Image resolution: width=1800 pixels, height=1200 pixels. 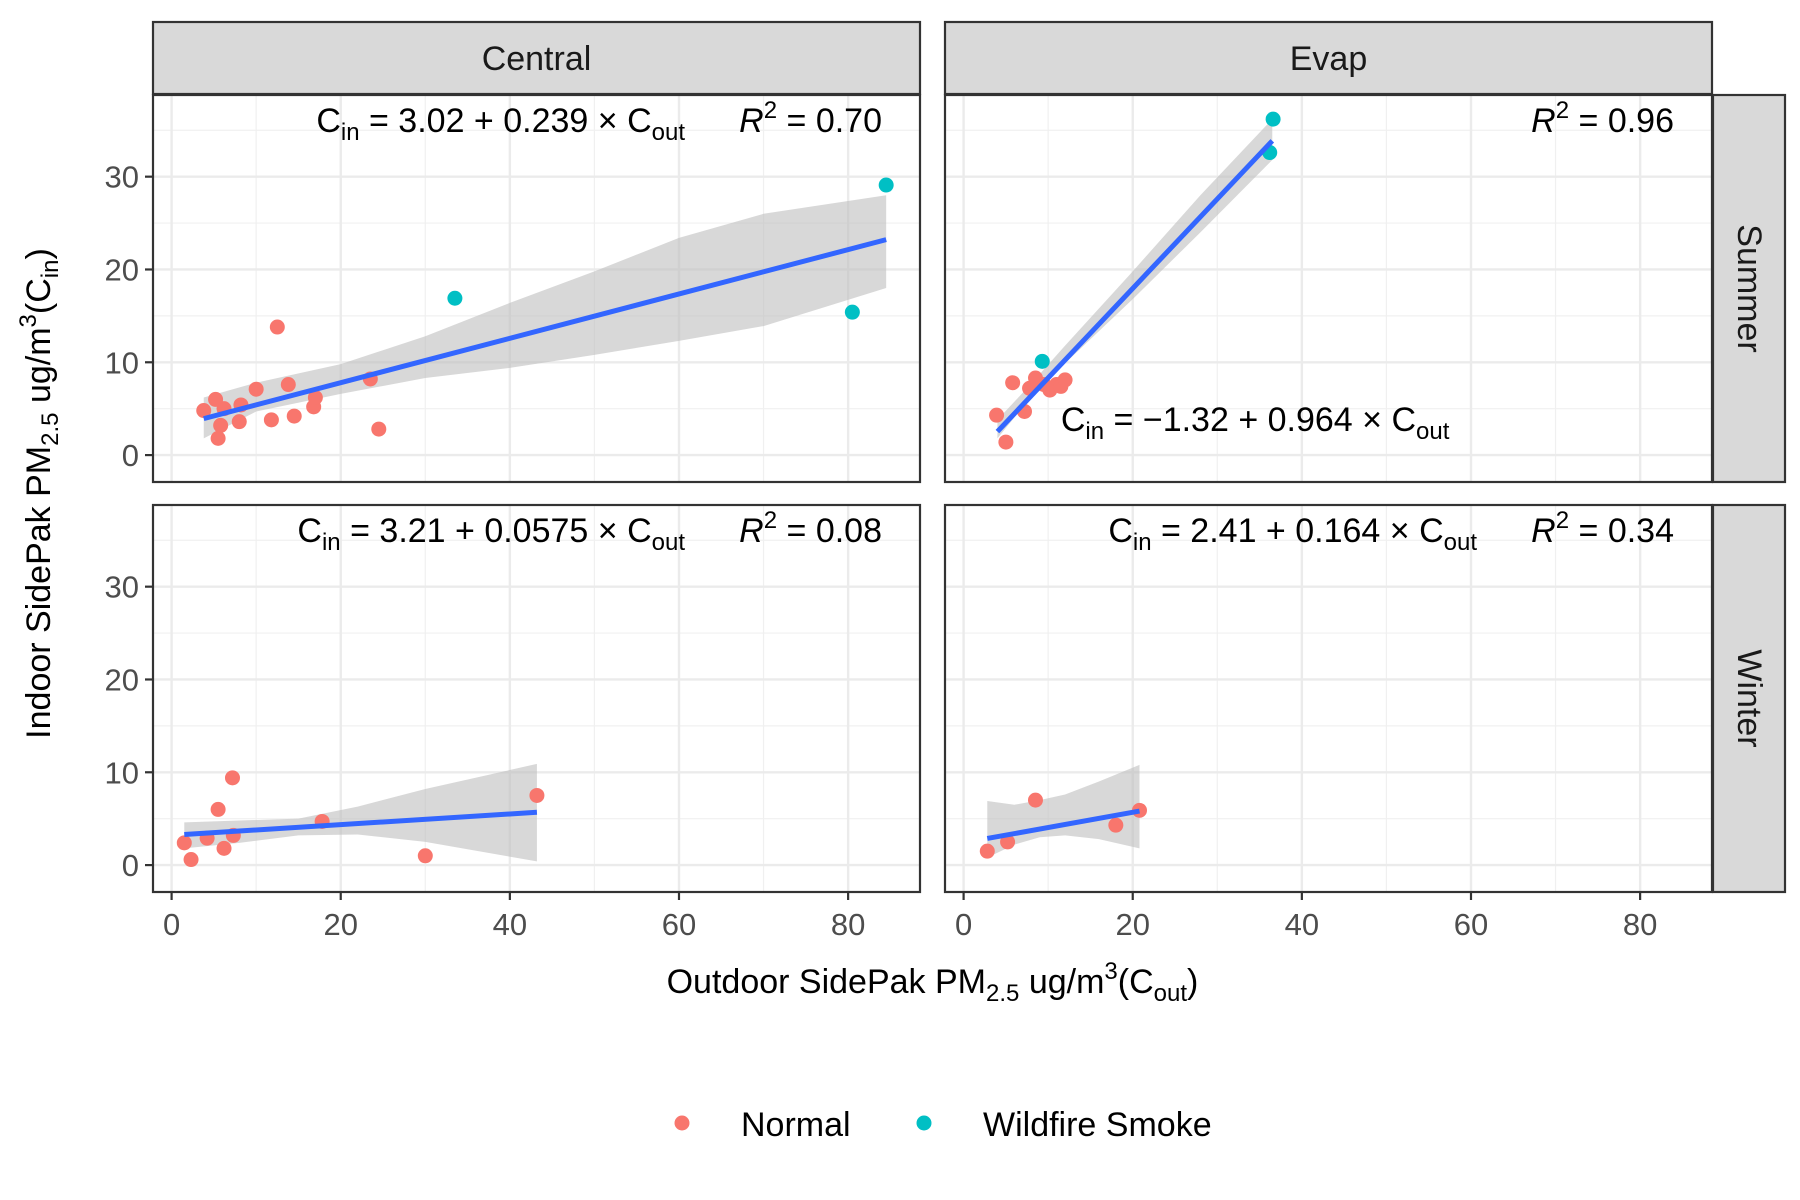 I want to click on panel-border, so click(x=536, y=698).